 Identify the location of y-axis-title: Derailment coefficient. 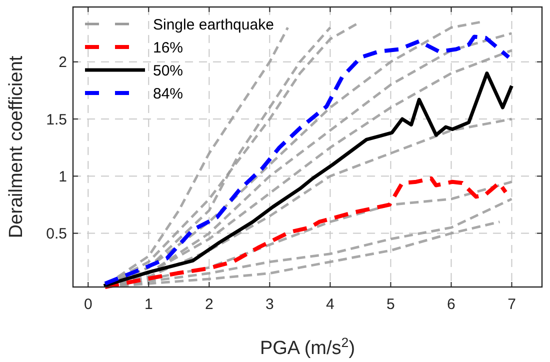
(16, 146).